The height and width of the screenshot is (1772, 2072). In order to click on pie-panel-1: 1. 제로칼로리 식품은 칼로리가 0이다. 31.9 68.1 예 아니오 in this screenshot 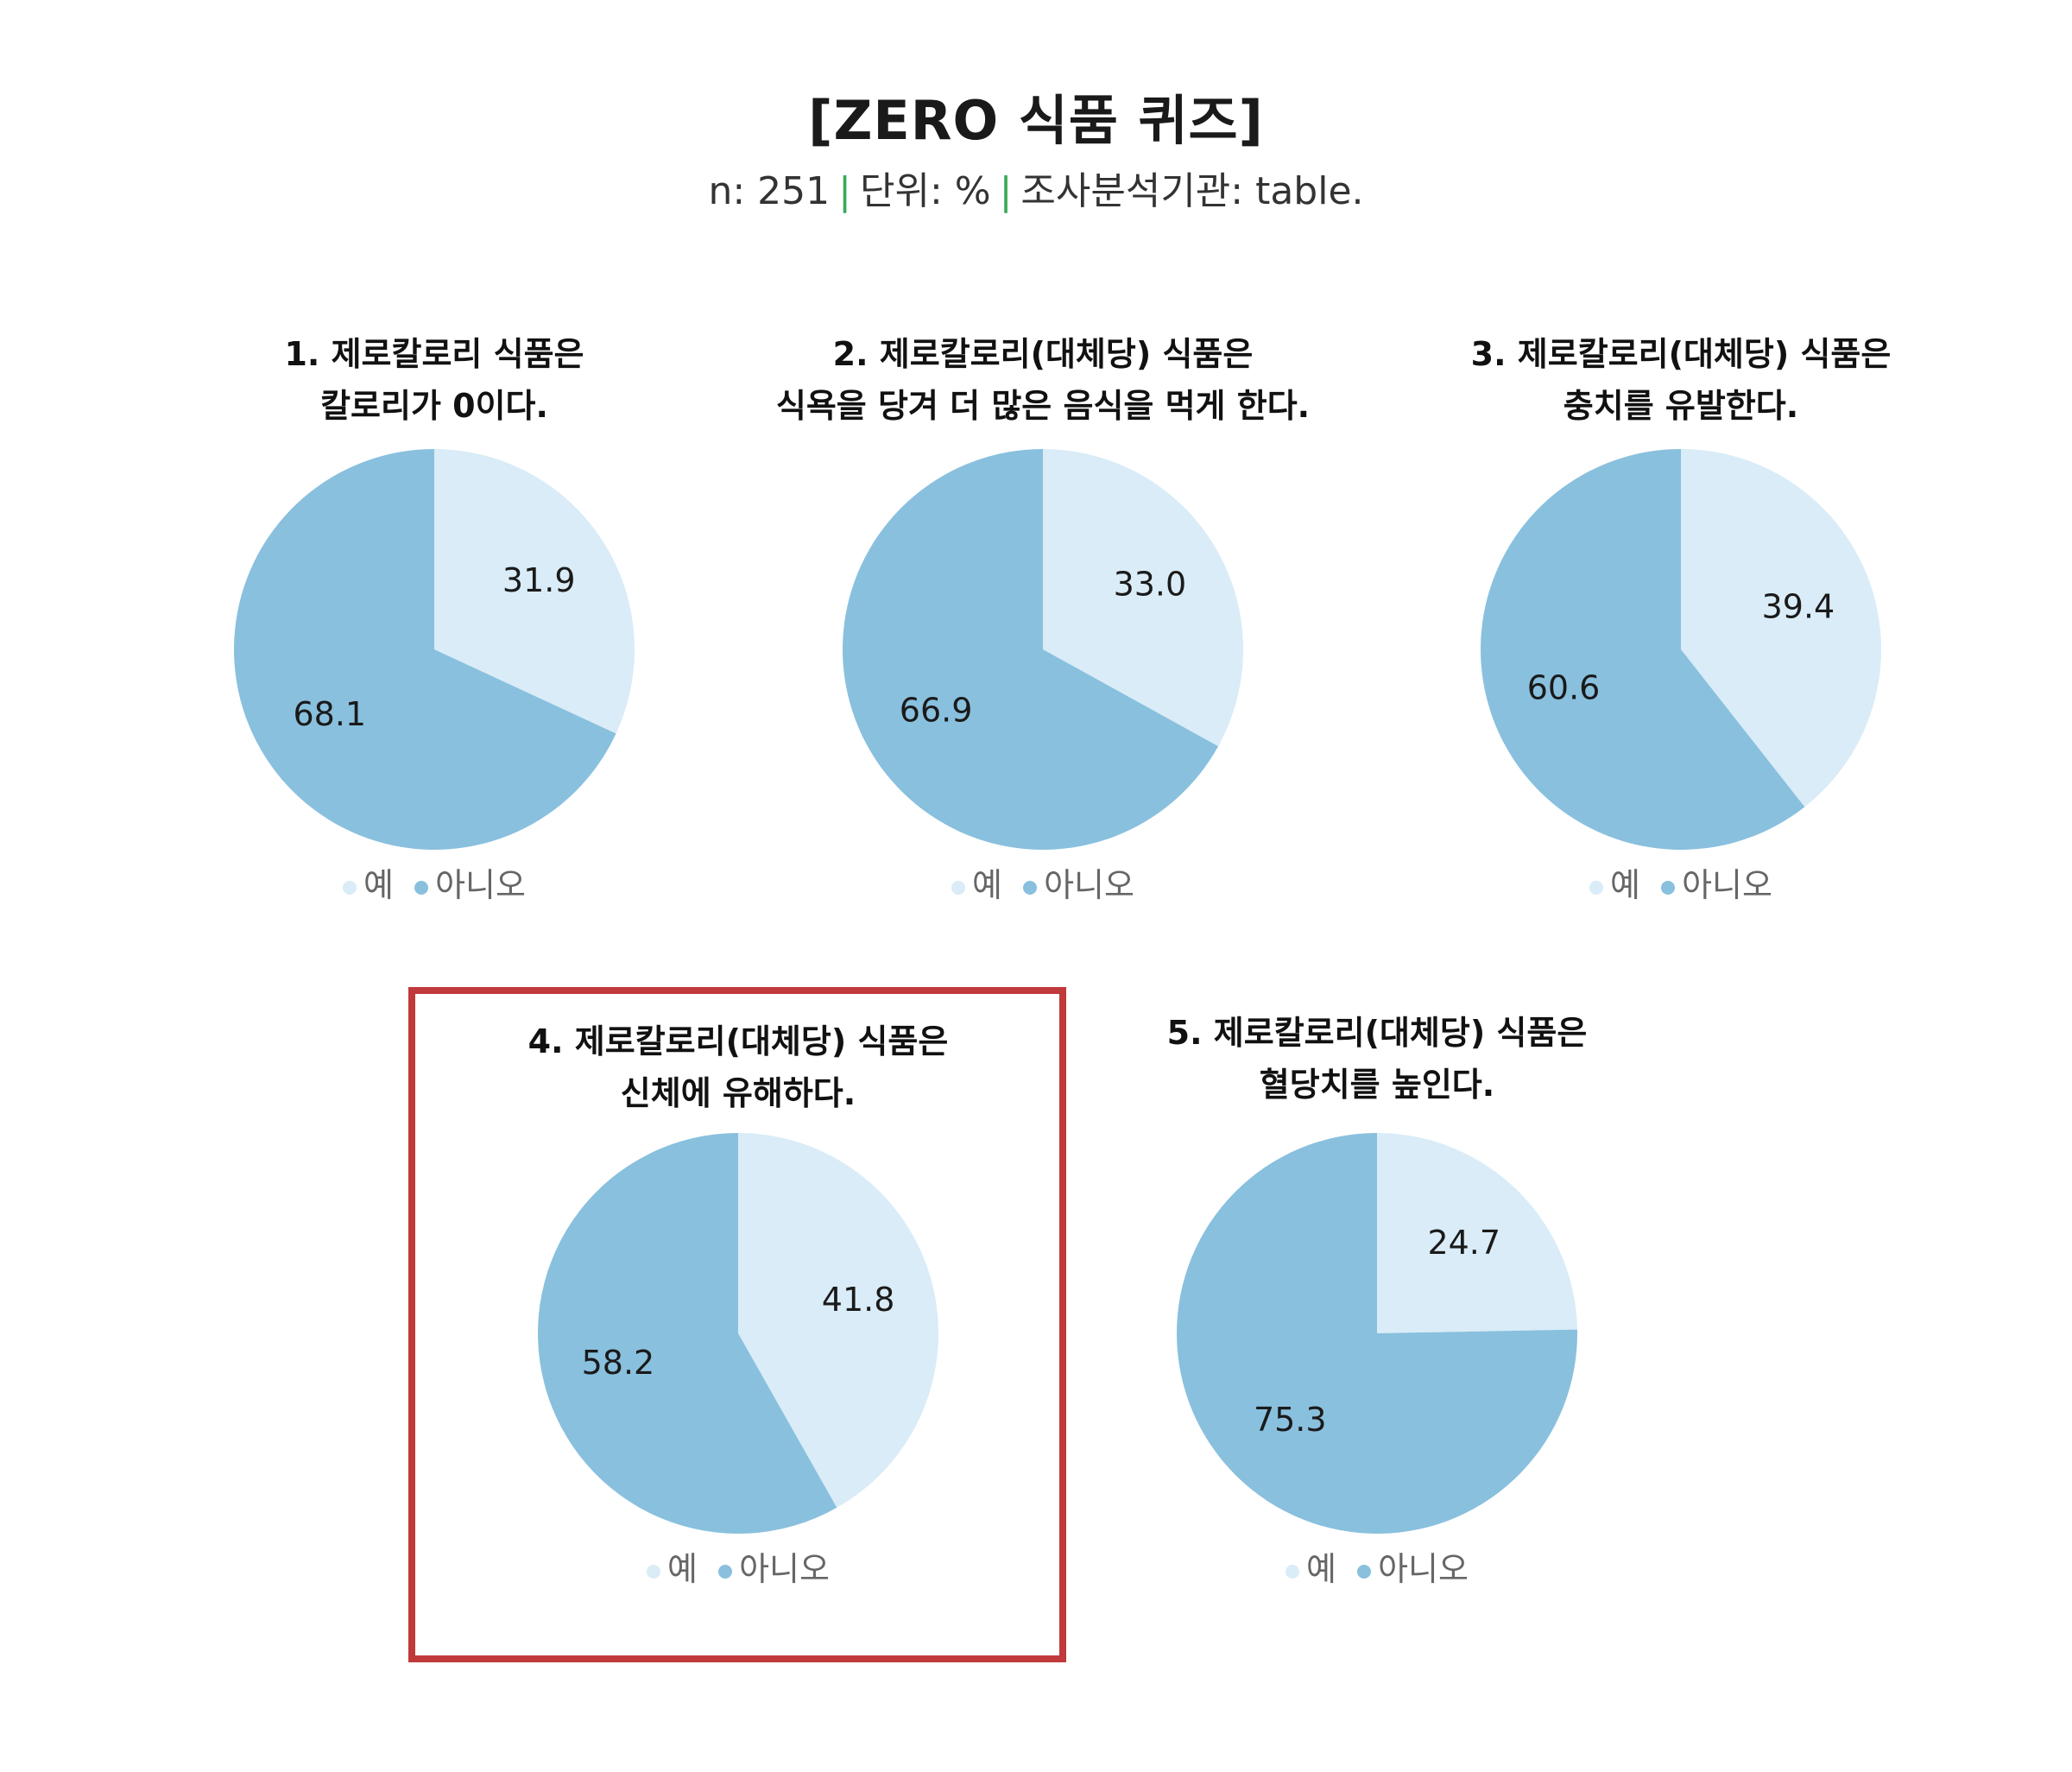, I will do `click(434, 617)`.